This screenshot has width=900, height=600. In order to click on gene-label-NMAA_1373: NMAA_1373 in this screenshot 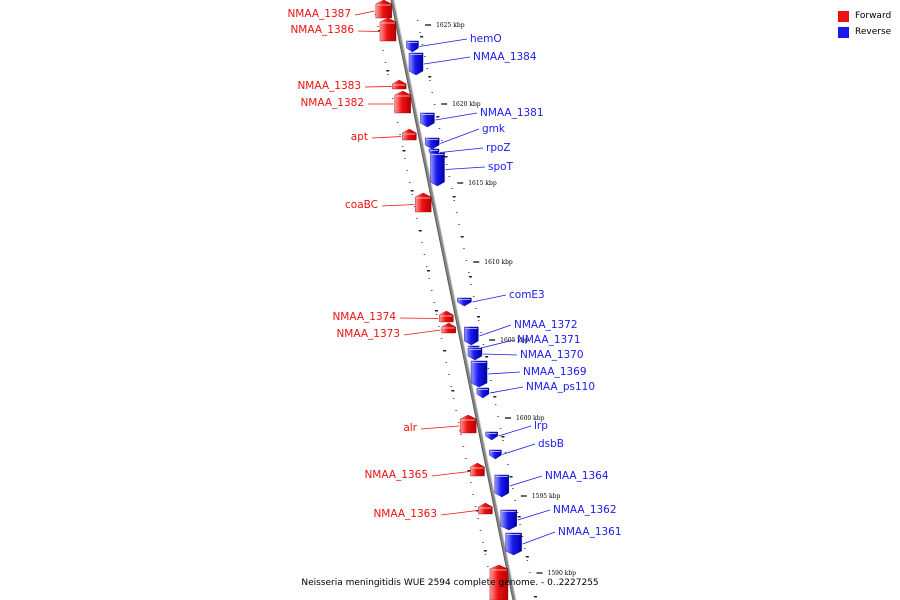, I will do `click(368, 334)`.